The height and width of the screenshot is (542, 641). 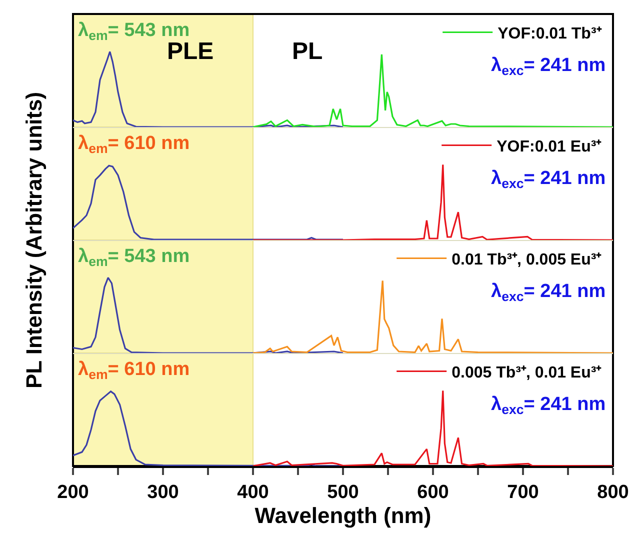 I want to click on legend-label: 0.005 Tb³⁺, 0.01 Eu³⁺, so click(x=527, y=373).